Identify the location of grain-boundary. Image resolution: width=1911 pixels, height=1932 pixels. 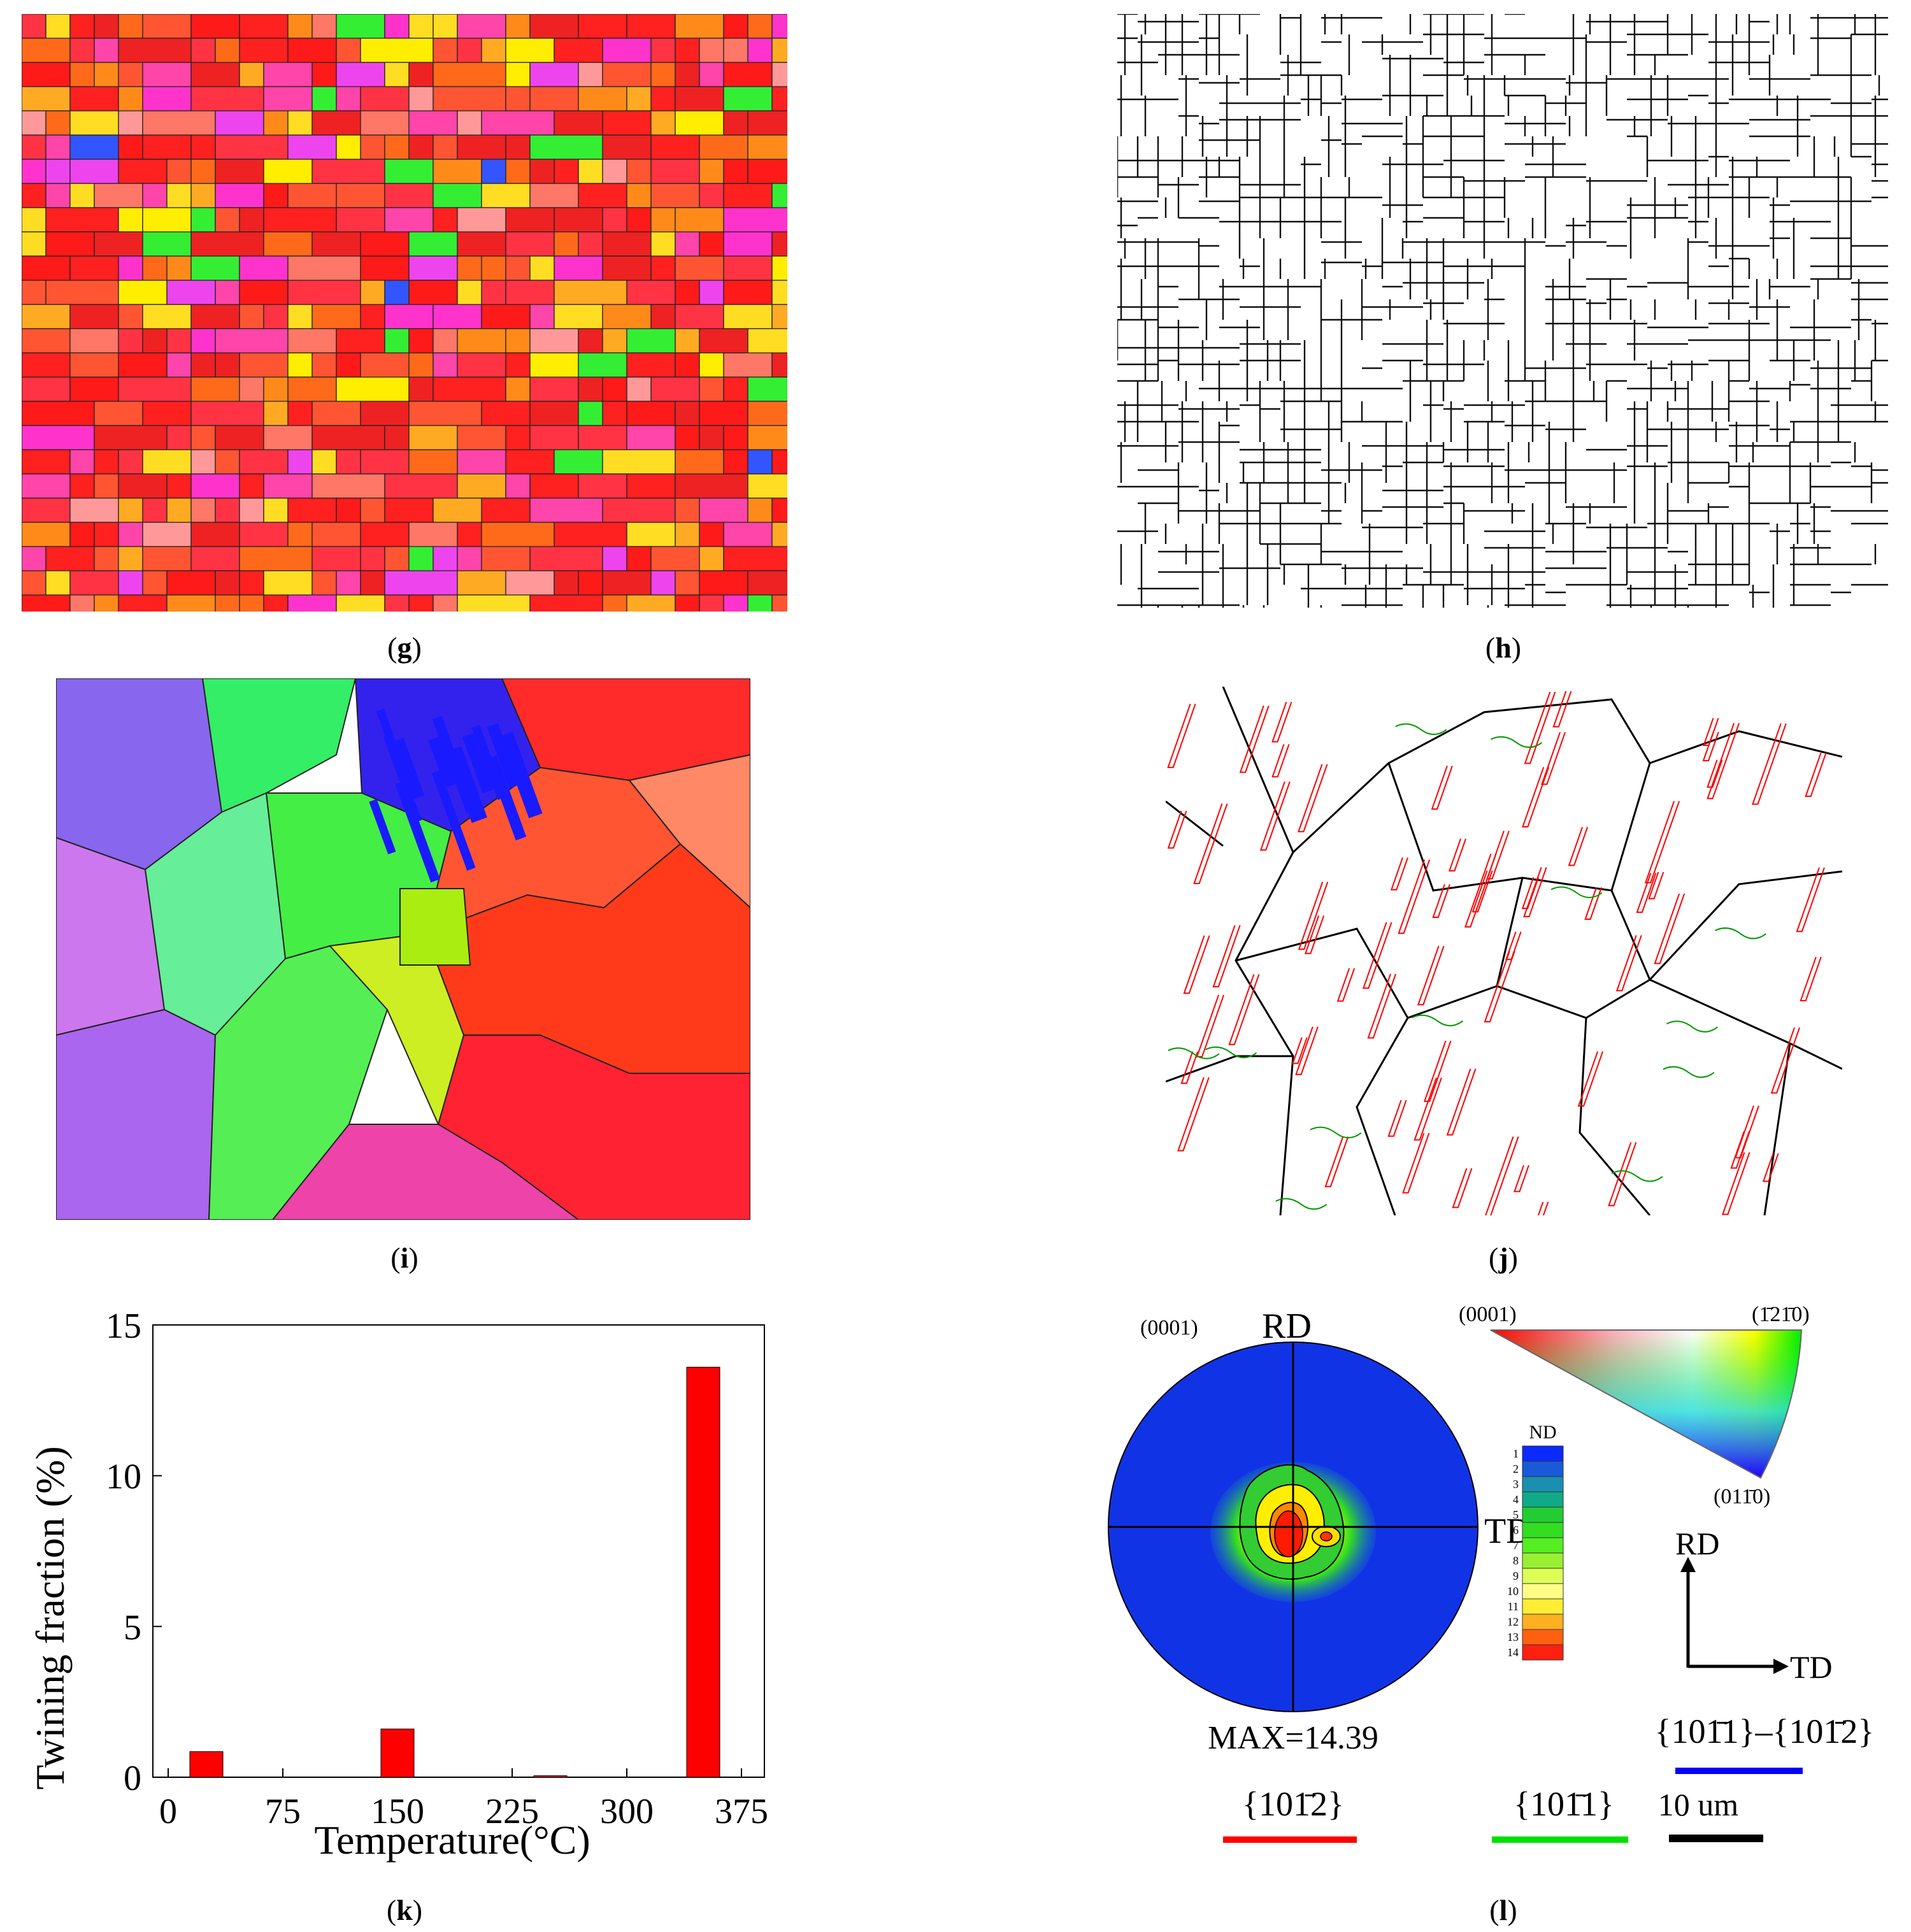
(1745, 747).